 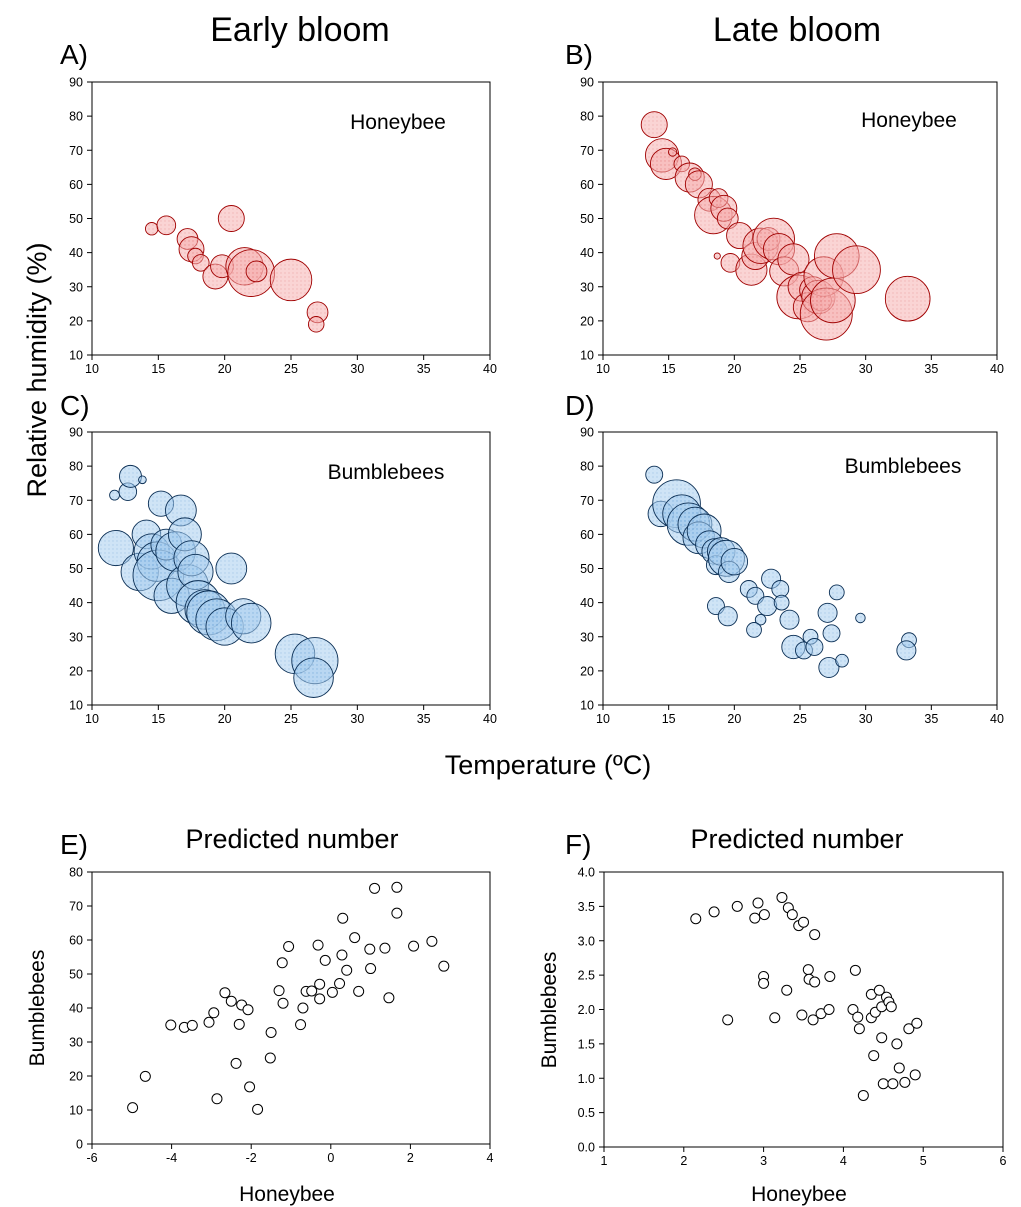 What do you see at coordinates (74, 54) in the screenshot?
I see `panel-letter-a: A)` at bounding box center [74, 54].